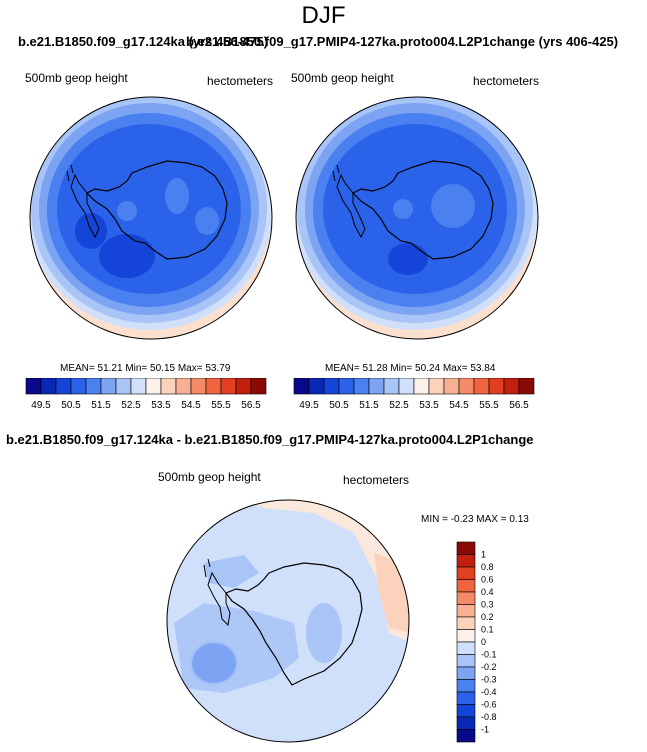 The height and width of the screenshot is (752, 647). I want to click on diff-map, so click(288, 621).